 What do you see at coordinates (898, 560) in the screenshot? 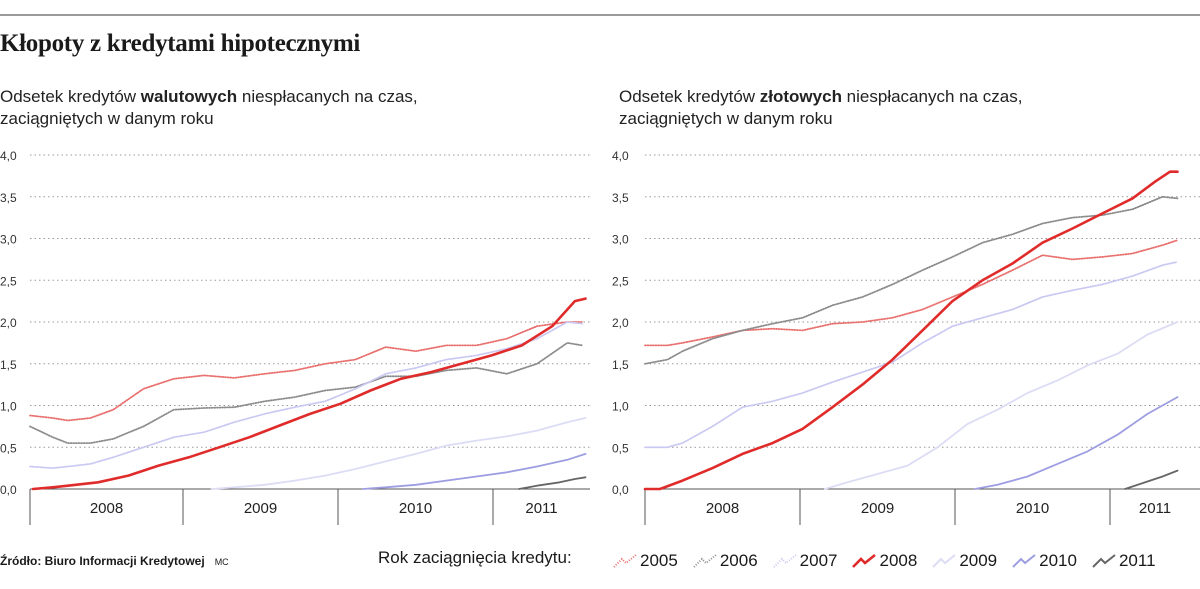
I see `legend-label: 2008` at bounding box center [898, 560].